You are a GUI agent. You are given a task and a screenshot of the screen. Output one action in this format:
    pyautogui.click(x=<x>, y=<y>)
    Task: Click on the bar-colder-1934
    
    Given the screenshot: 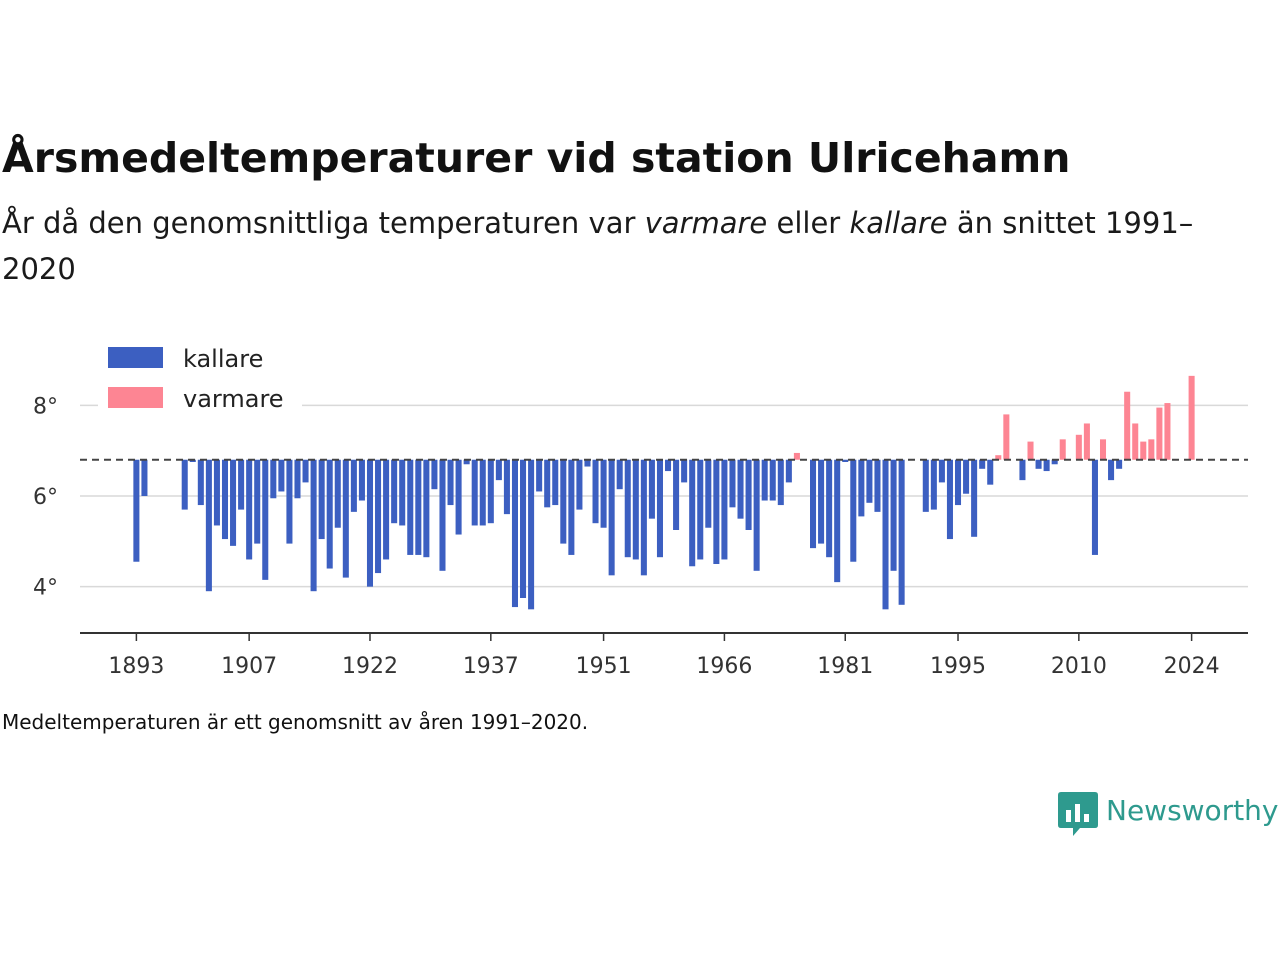 What is the action you would take?
    pyautogui.click(x=466, y=462)
    